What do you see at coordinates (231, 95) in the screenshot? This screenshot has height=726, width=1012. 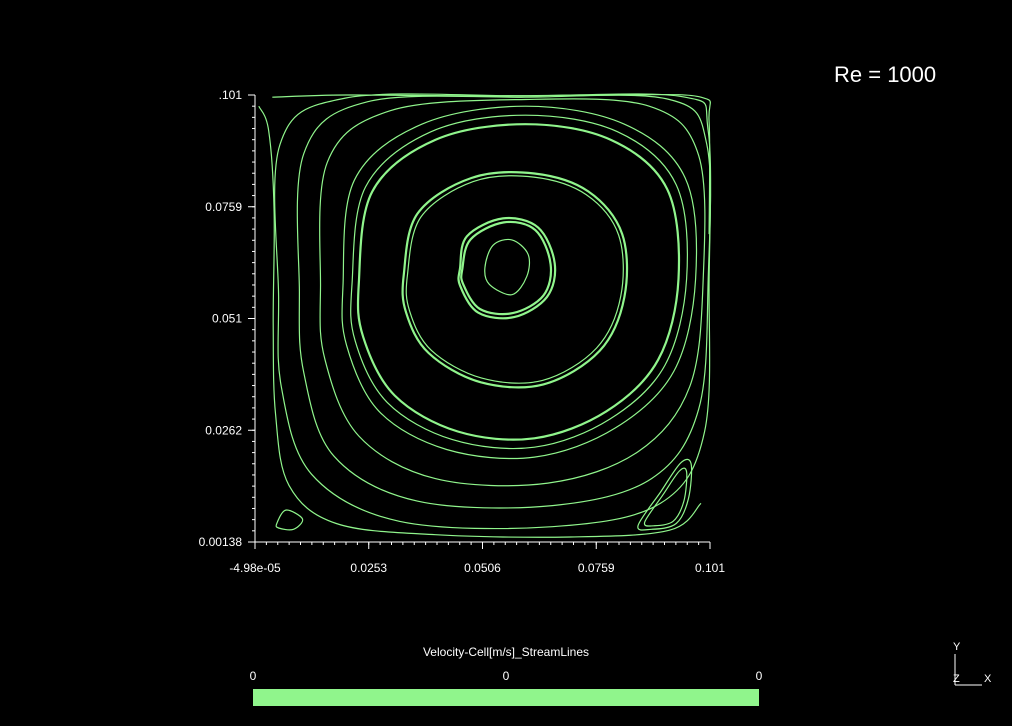 I see `y-tick-label: .101` at bounding box center [231, 95].